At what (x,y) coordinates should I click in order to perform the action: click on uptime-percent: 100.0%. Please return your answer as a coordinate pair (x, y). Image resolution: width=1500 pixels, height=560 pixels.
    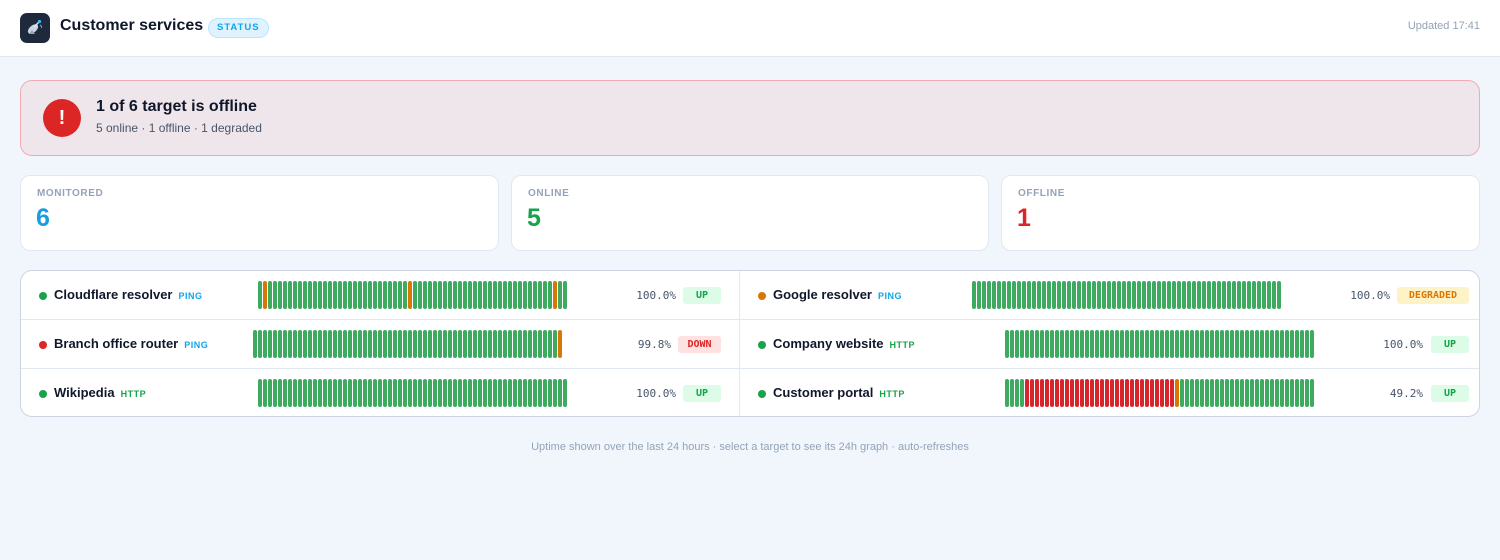
    Looking at the image, I should click on (656, 393).